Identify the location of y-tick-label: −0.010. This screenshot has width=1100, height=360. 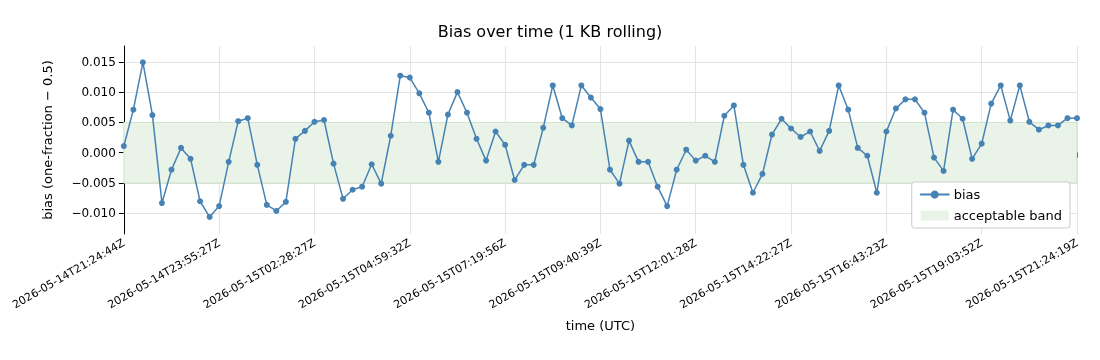
(93, 213).